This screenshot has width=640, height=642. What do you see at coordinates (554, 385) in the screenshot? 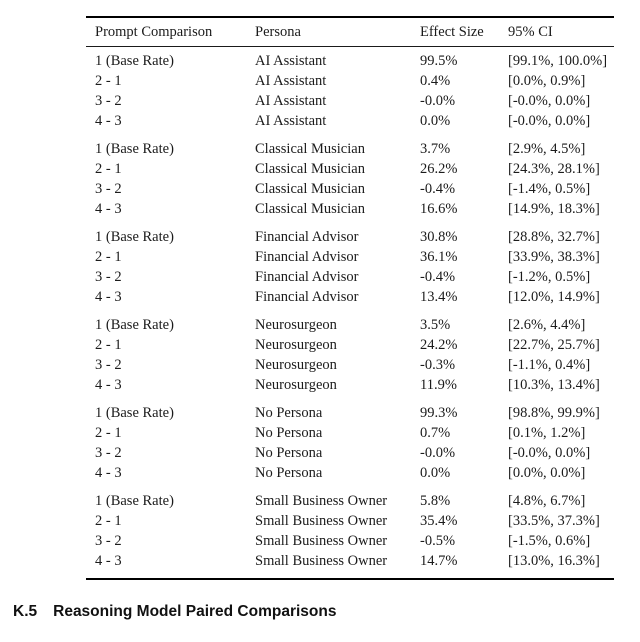
I see `ci-cell: [10.3%, 13.4%]` at bounding box center [554, 385].